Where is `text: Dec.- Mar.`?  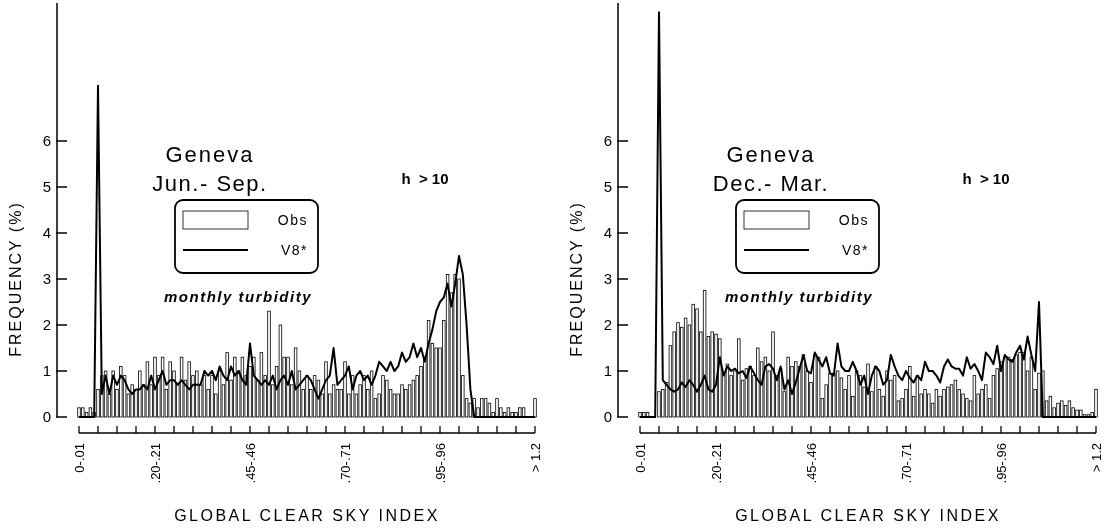 text: Dec.- Mar. is located at coordinates (771, 183).